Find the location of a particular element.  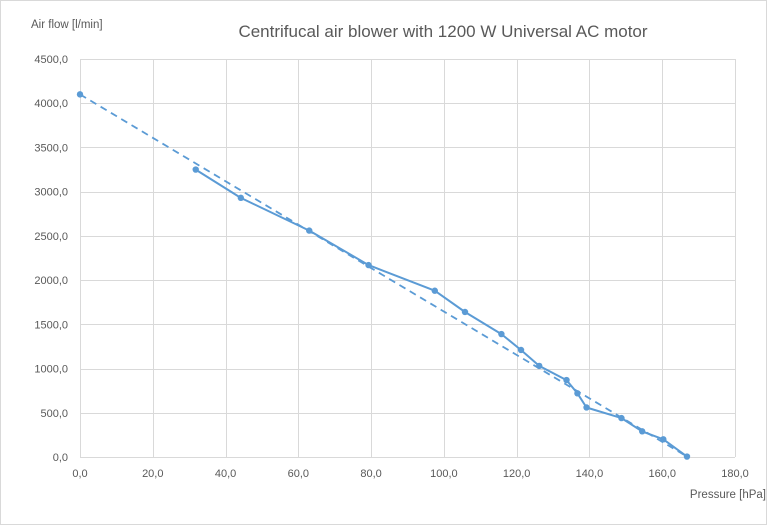

y-tick-label: 2000,0 is located at coordinates (51, 281).